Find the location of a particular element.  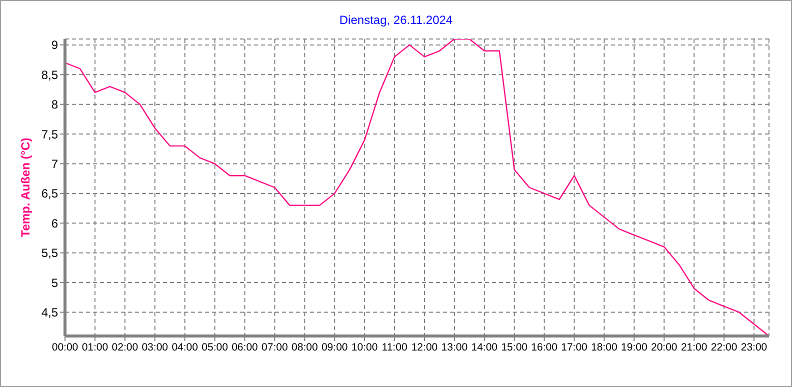

x-tick-label: 23:00 is located at coordinates (754, 347).